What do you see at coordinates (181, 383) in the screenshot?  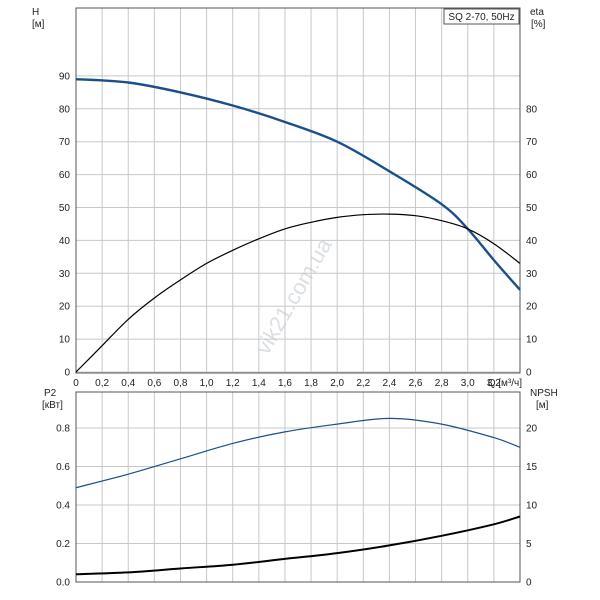 I see `x-tick-label: 0,8` at bounding box center [181, 383].